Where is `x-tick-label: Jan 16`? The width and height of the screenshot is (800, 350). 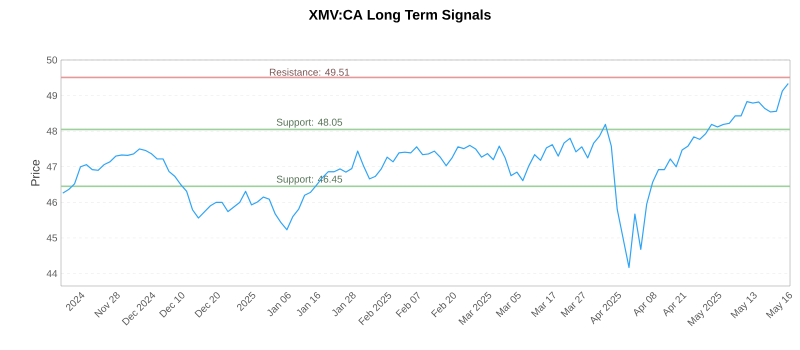
x-tick-label: Jan 16 is located at coordinates (308, 304).